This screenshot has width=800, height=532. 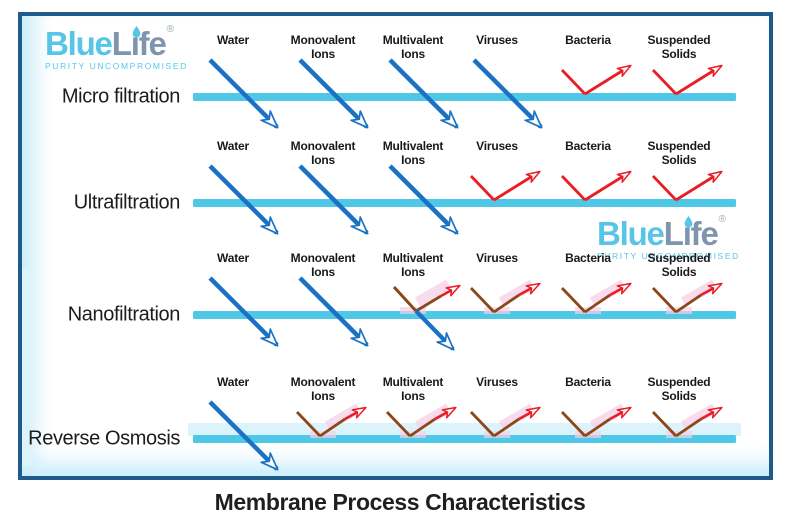 What do you see at coordinates (27, 367) in the screenshot?
I see `inner-glow-strip` at bounding box center [27, 367].